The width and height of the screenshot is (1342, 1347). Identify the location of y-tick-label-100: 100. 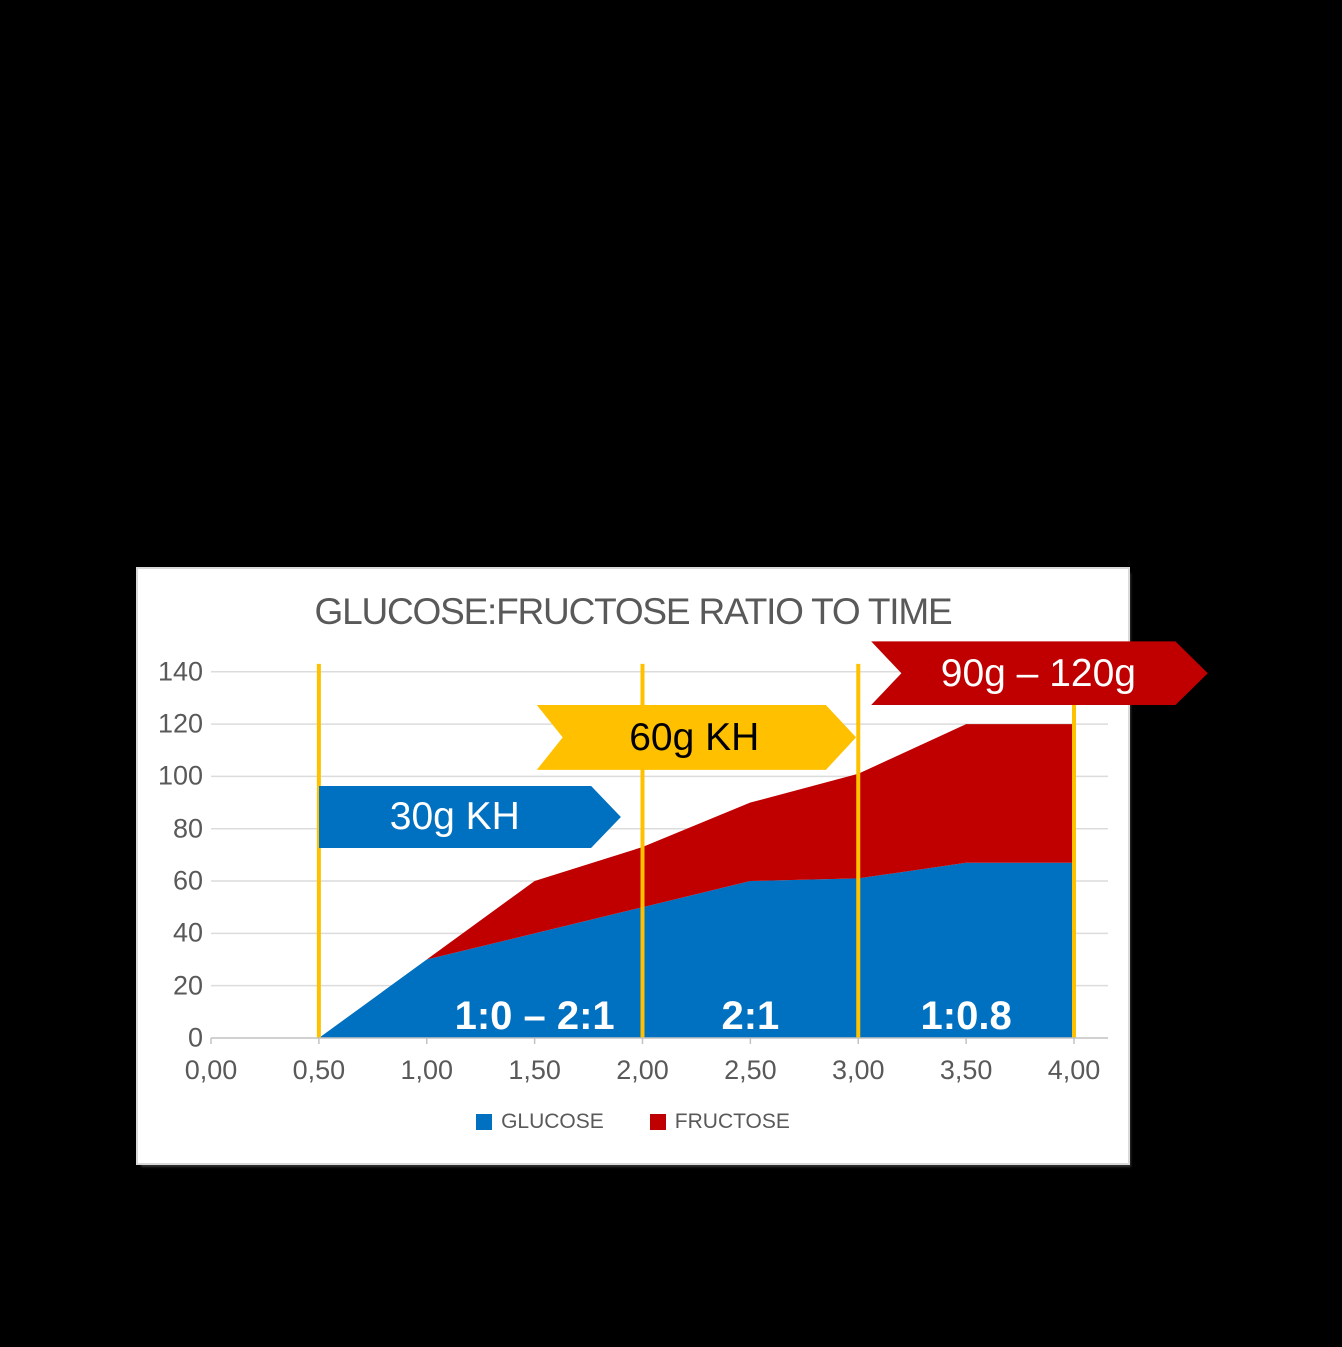
(180, 775).